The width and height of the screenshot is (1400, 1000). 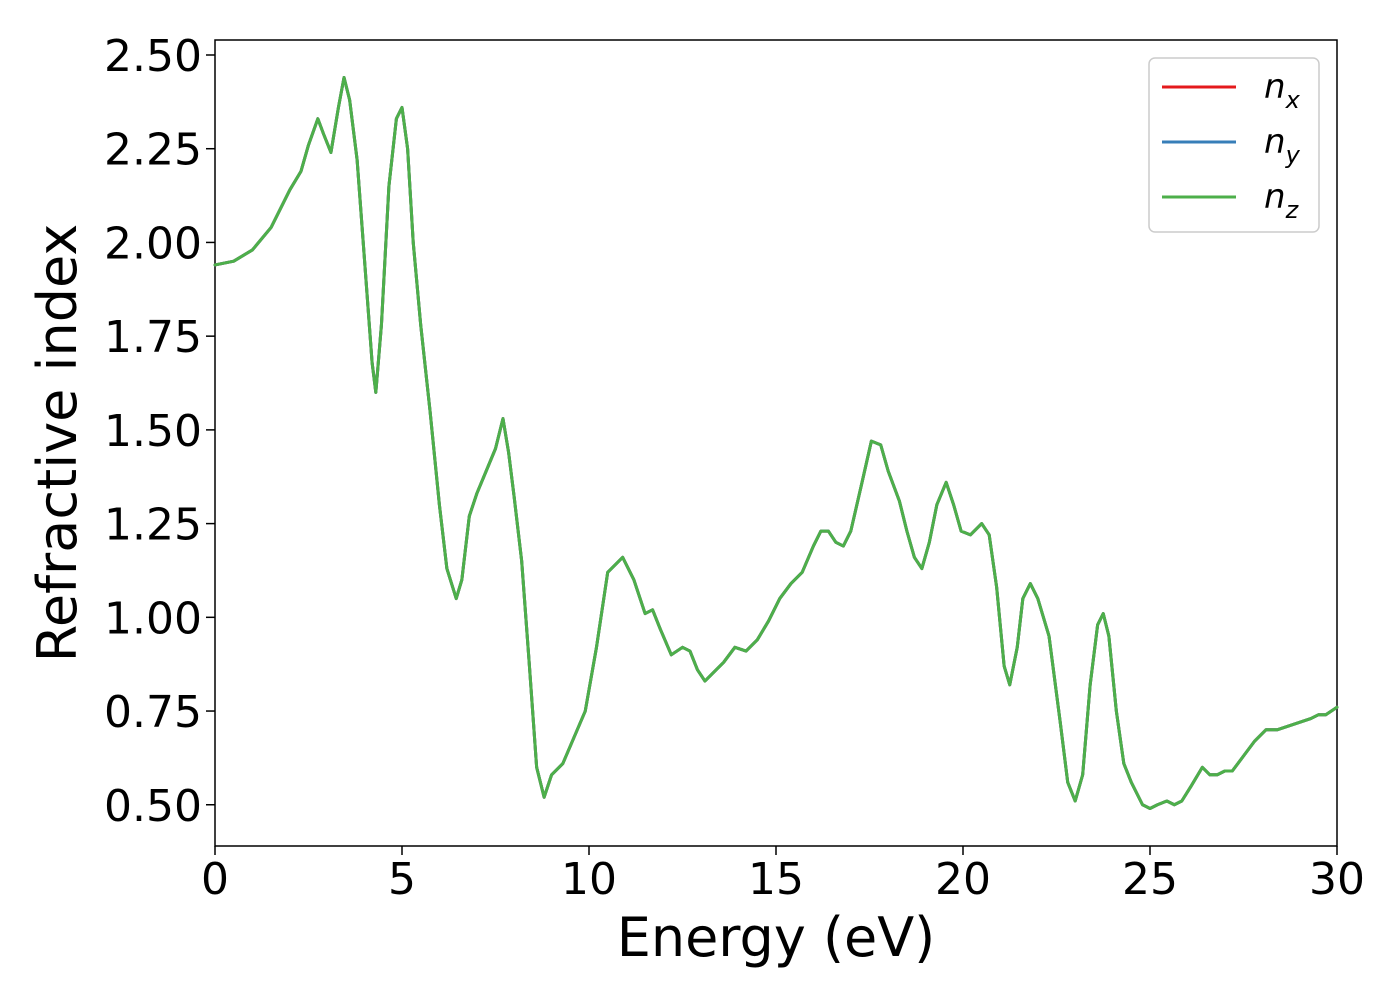 I want to click on x-tick-label: 15, so click(x=776, y=879).